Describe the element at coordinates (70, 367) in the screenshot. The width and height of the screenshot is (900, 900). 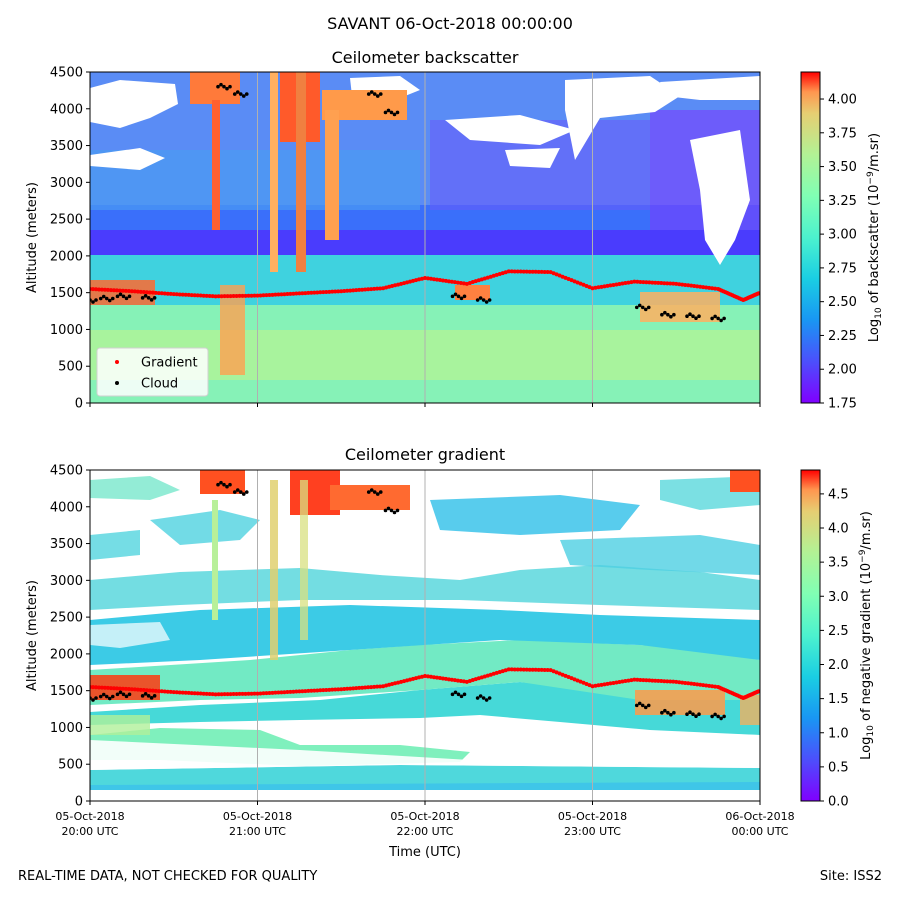
I see `y-tick-label: 500` at that location.